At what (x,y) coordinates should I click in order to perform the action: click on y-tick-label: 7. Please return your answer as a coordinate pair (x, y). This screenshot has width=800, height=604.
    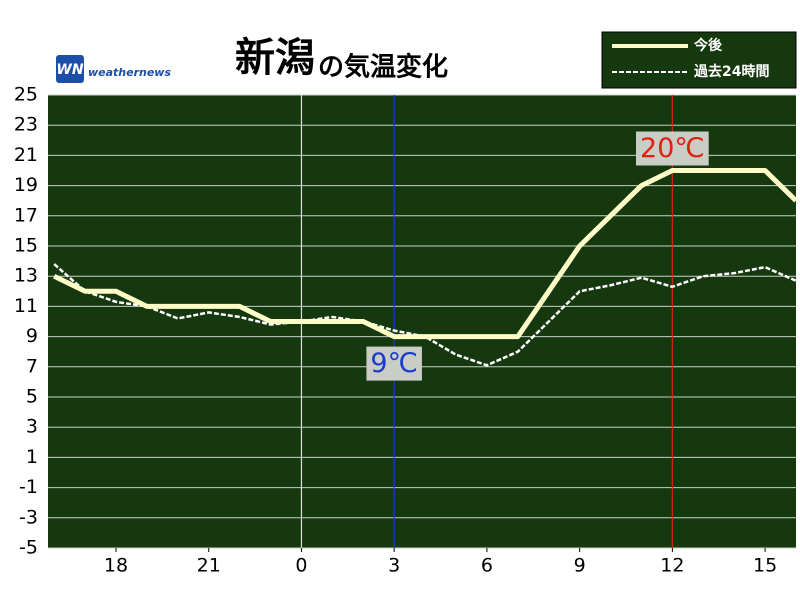
    Looking at the image, I should click on (32, 366).